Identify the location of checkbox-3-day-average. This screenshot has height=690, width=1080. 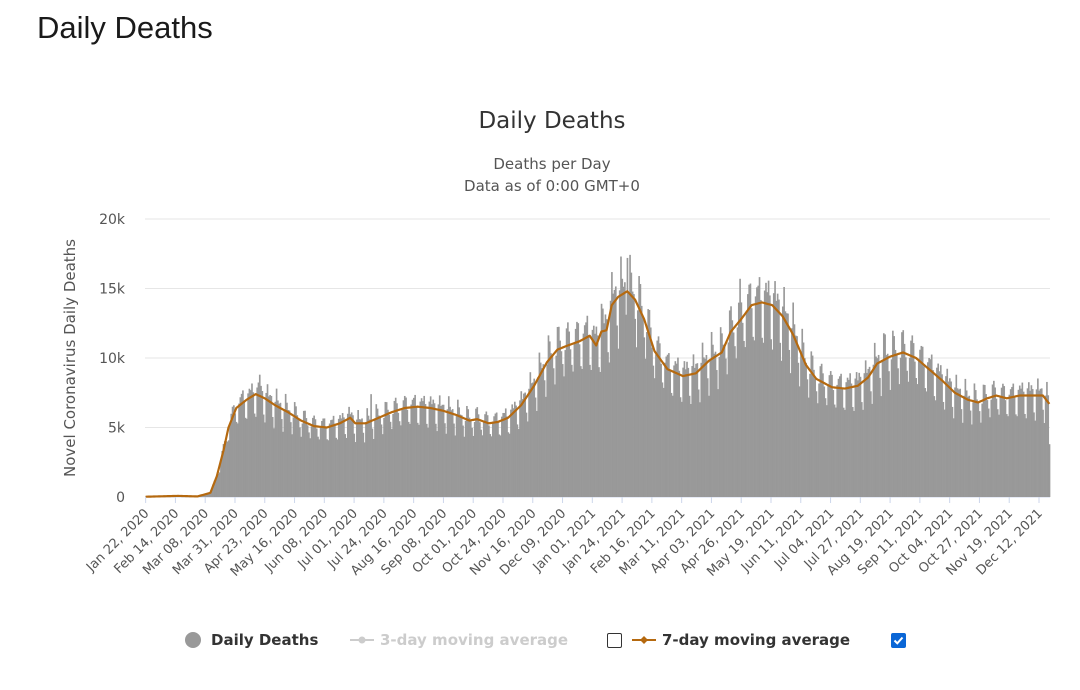
(614, 640).